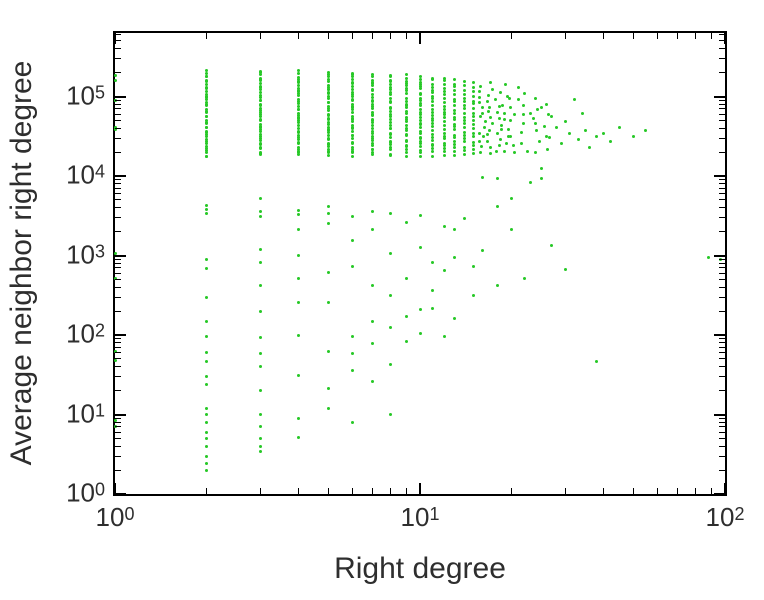  I want to click on x-axis-label: Right degree, so click(420, 568).